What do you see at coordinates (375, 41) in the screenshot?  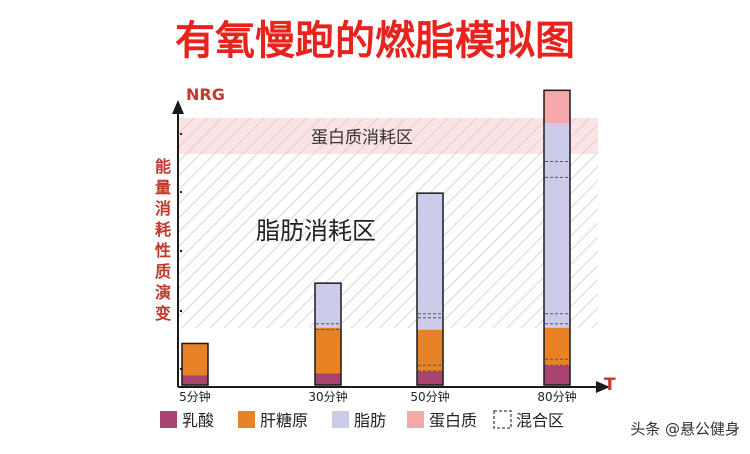 I see `chart-title: 有氧慢跑的燃脂模拟图` at bounding box center [375, 41].